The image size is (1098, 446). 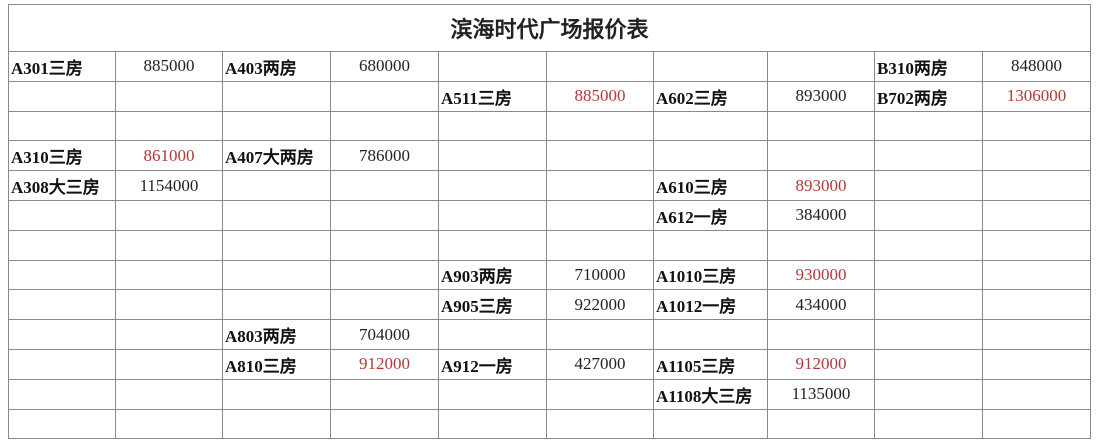 What do you see at coordinates (62, 66) in the screenshot?
I see `unit-cell: A301三房` at bounding box center [62, 66].